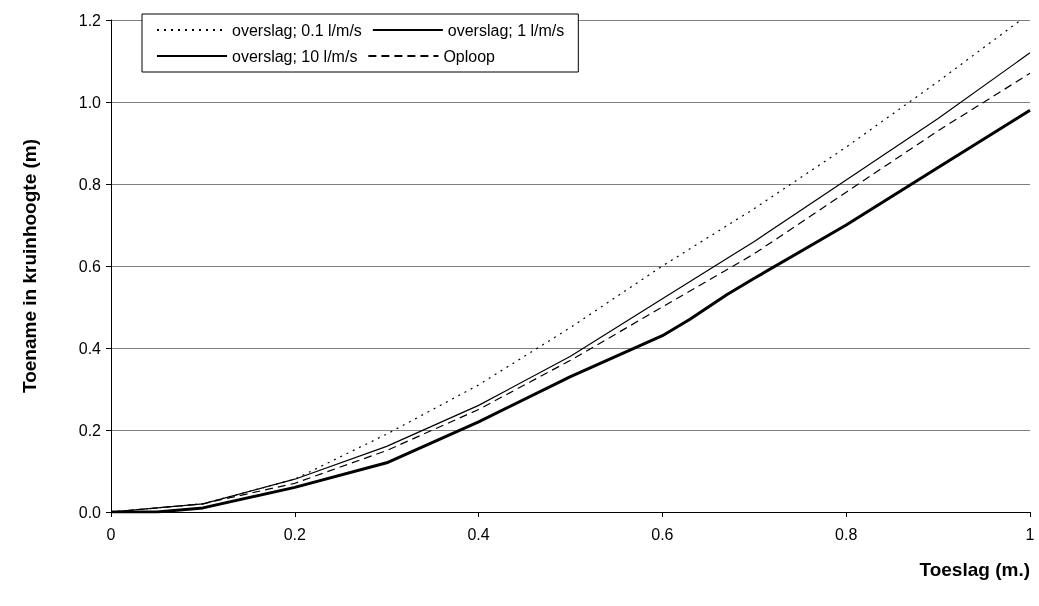 This screenshot has width=1039, height=606. What do you see at coordinates (846, 534) in the screenshot?
I see `x-tick-label: 0.8` at bounding box center [846, 534].